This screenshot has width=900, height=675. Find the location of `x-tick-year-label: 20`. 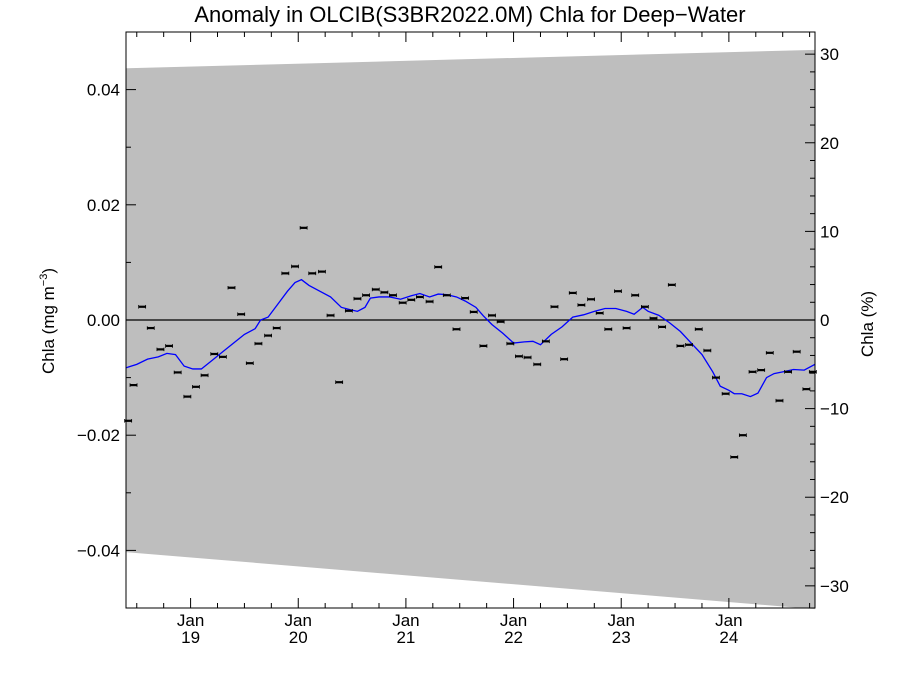

x-tick-year-label: 20 is located at coordinates (298, 637).